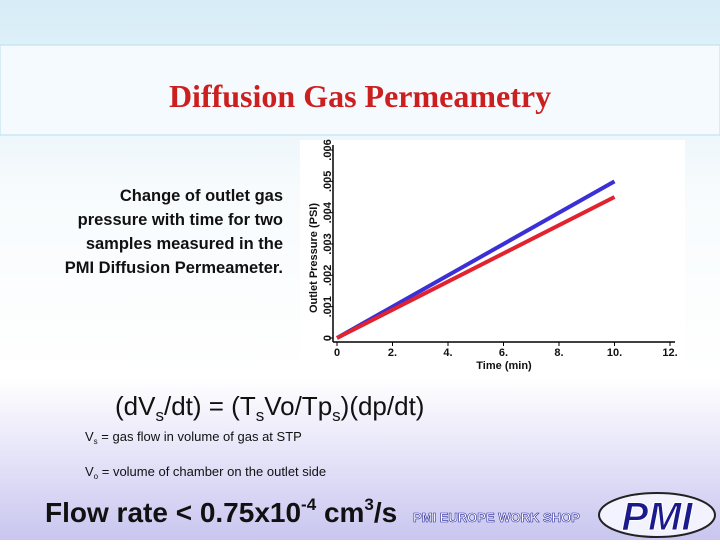 This screenshot has width=720, height=545. What do you see at coordinates (200, 436) in the screenshot?
I see `note-part: = gas flow in volume of gas at STP` at bounding box center [200, 436].